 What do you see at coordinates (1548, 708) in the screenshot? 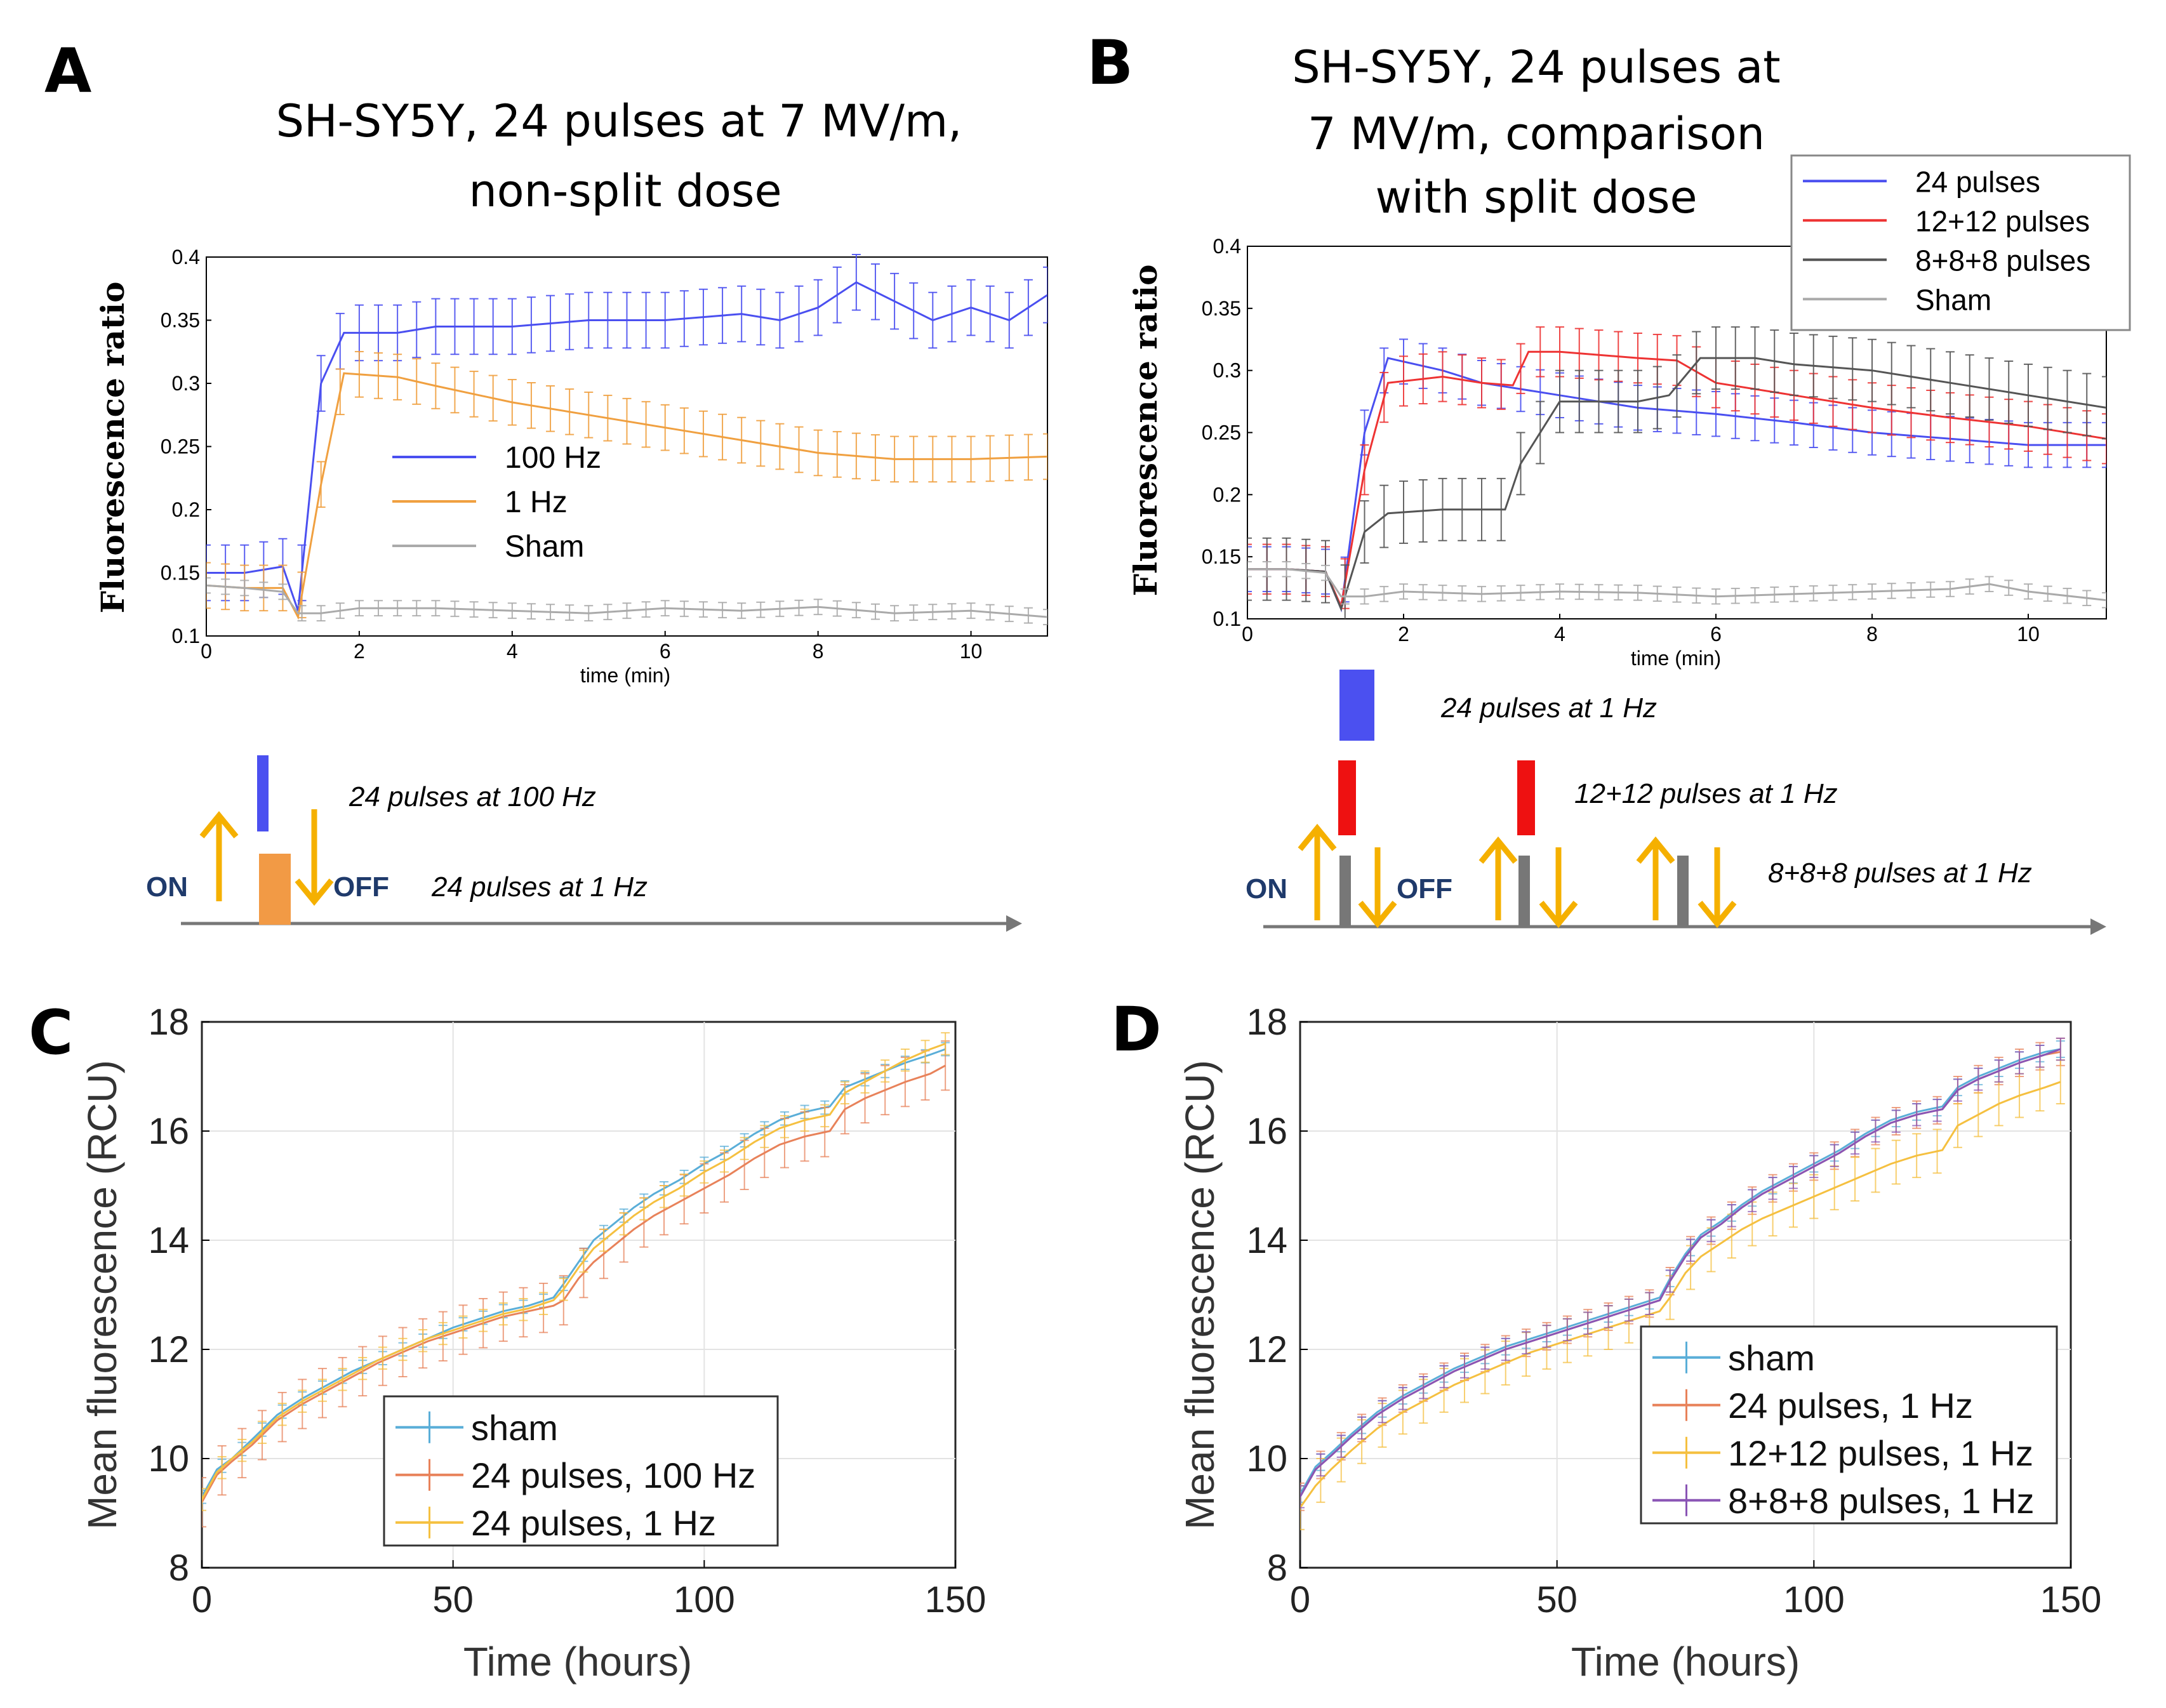
I see `diagram-b-label-24: 24 pulses at 1 Hz` at bounding box center [1548, 708].